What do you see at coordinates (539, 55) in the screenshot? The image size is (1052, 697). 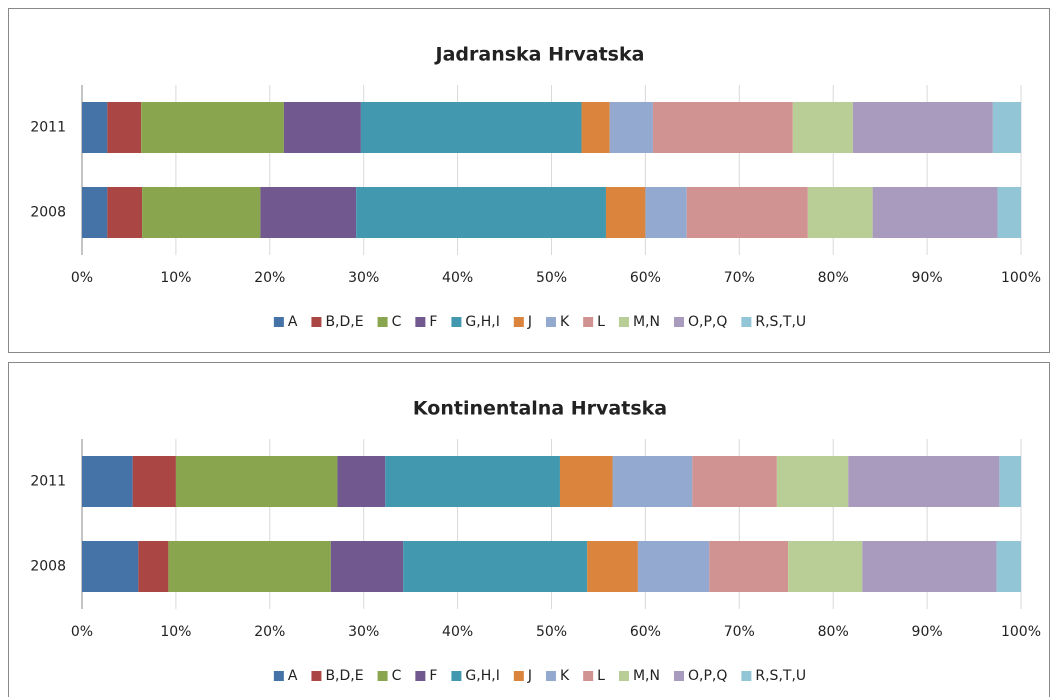 I see `chart-title: Jadranska Hrvatska` at bounding box center [539, 55].